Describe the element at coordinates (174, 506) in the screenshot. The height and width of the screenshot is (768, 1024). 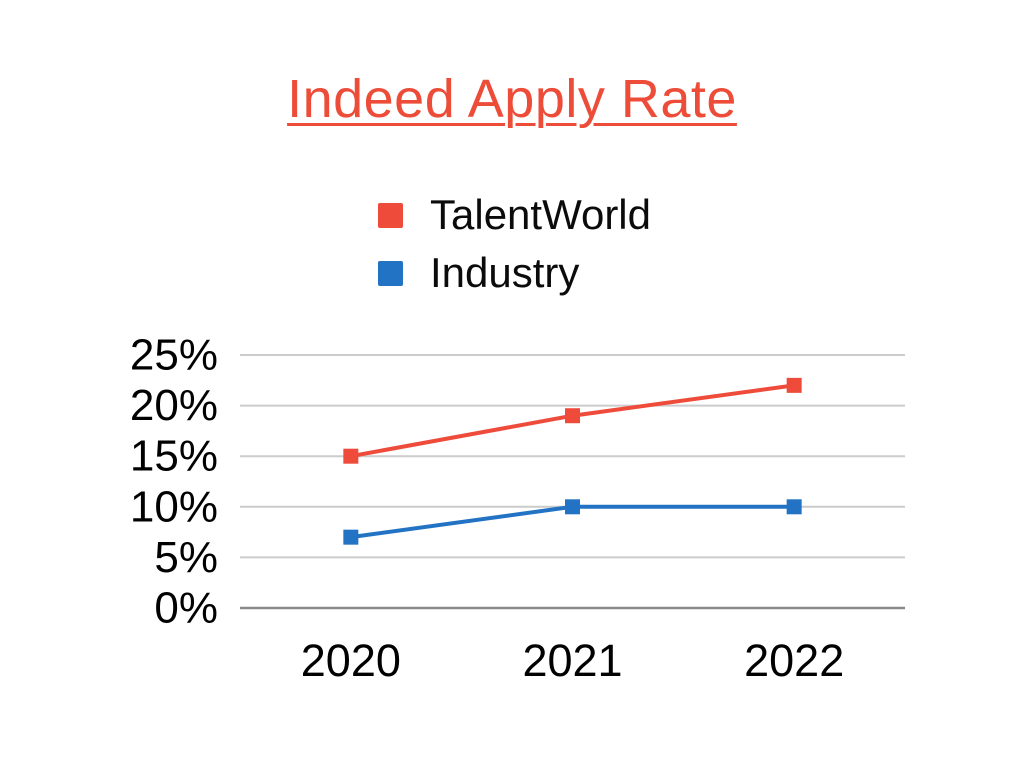
I see `y-tick-label: 10%` at that location.